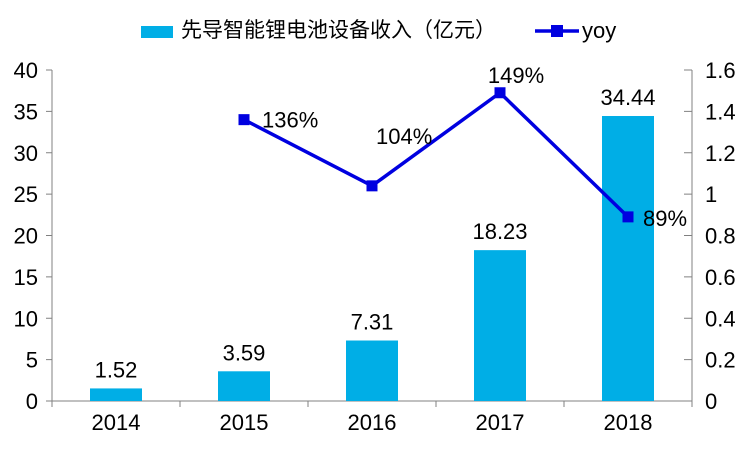  I want to click on right-axis-tick-label: 0.8, so click(720, 236).